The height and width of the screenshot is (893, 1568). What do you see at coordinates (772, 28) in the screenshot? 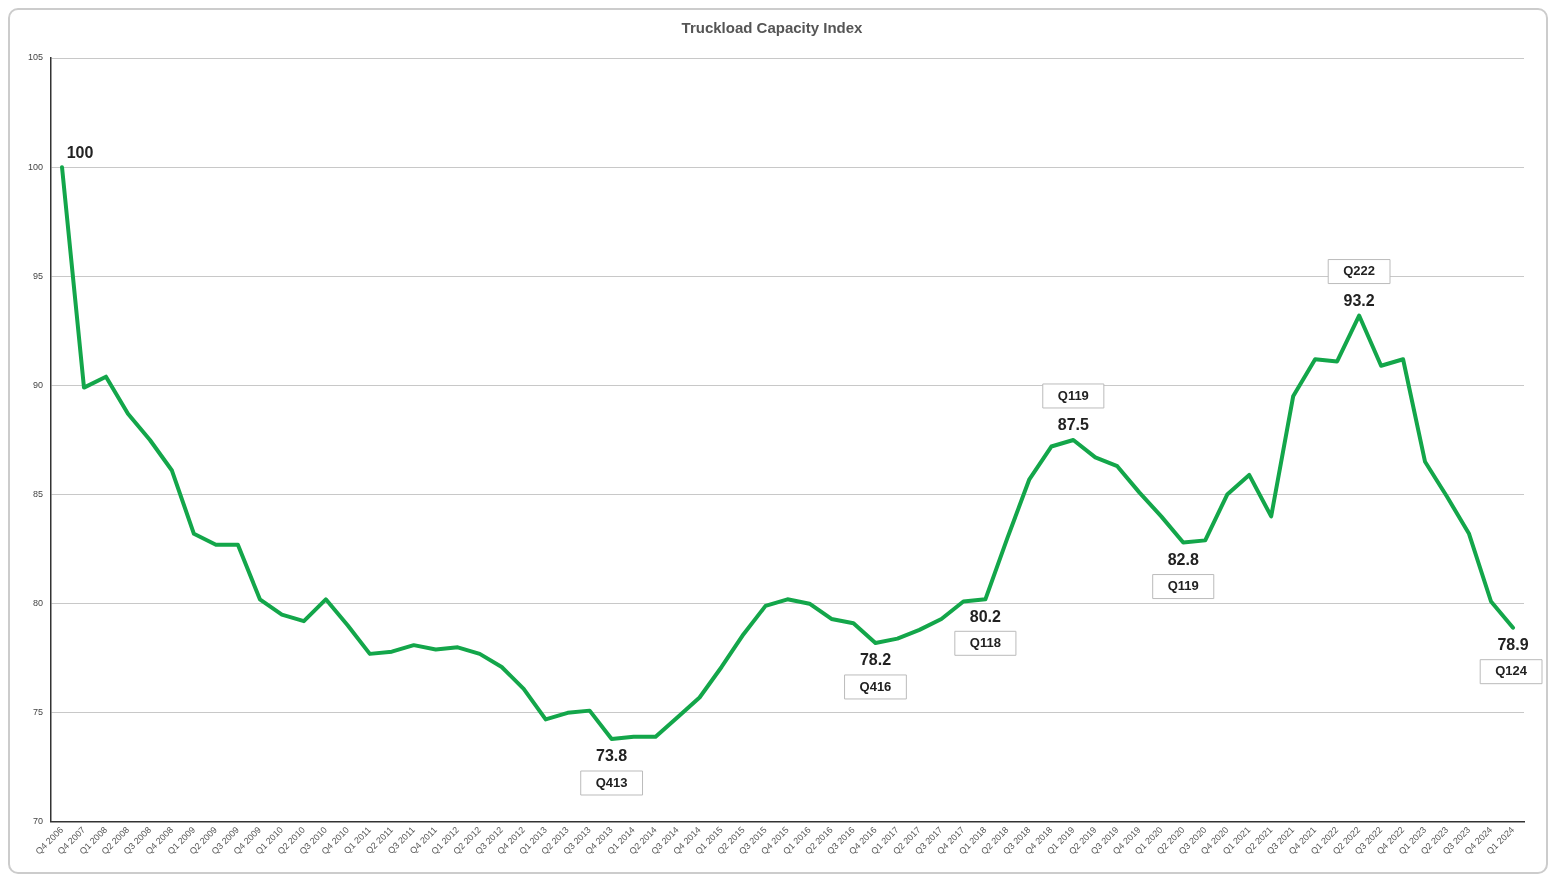
I see `chart-title: Truckload Capacity Index` at bounding box center [772, 28].